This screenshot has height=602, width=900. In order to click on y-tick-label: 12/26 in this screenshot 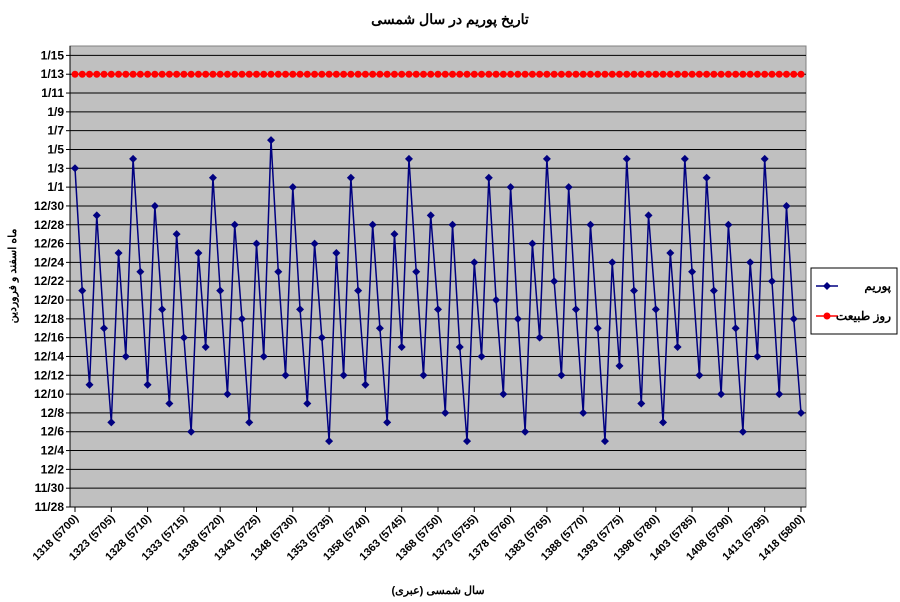, I will do `click(49, 244)`.